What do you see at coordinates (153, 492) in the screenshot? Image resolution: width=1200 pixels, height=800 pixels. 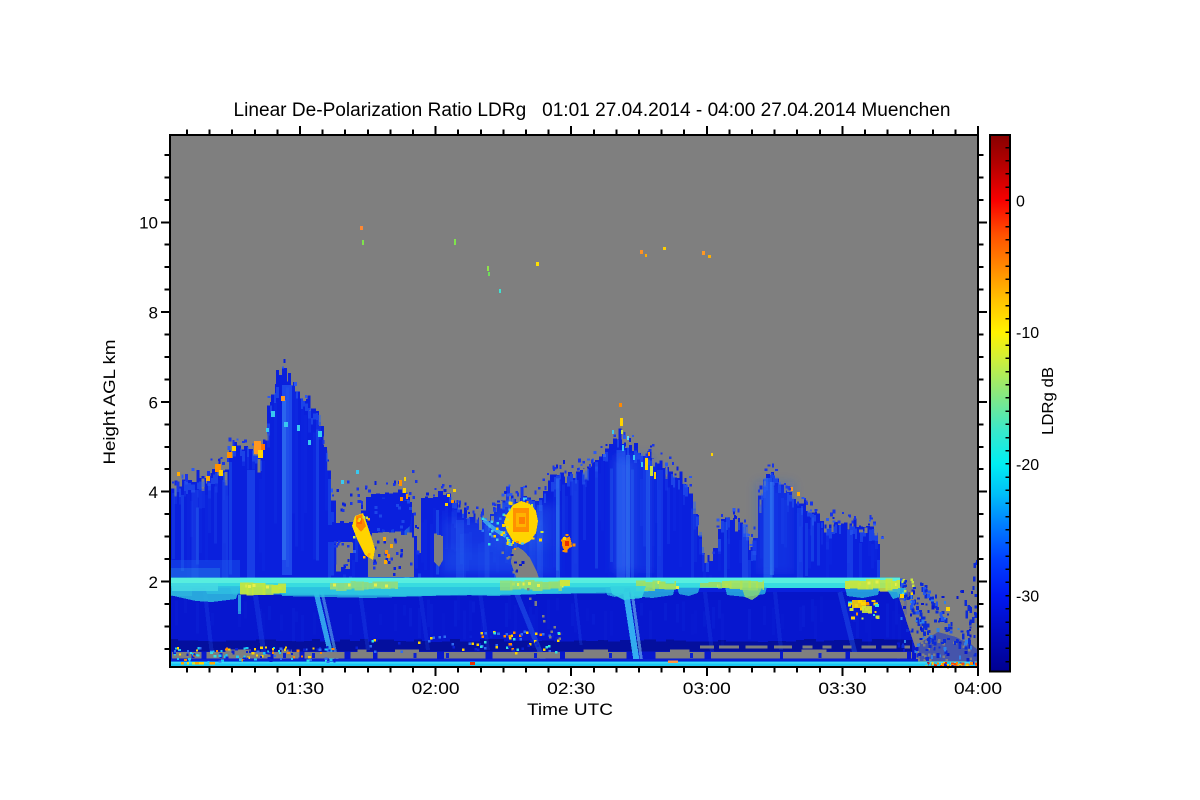 I see `svg-text: 4` at bounding box center [153, 492].